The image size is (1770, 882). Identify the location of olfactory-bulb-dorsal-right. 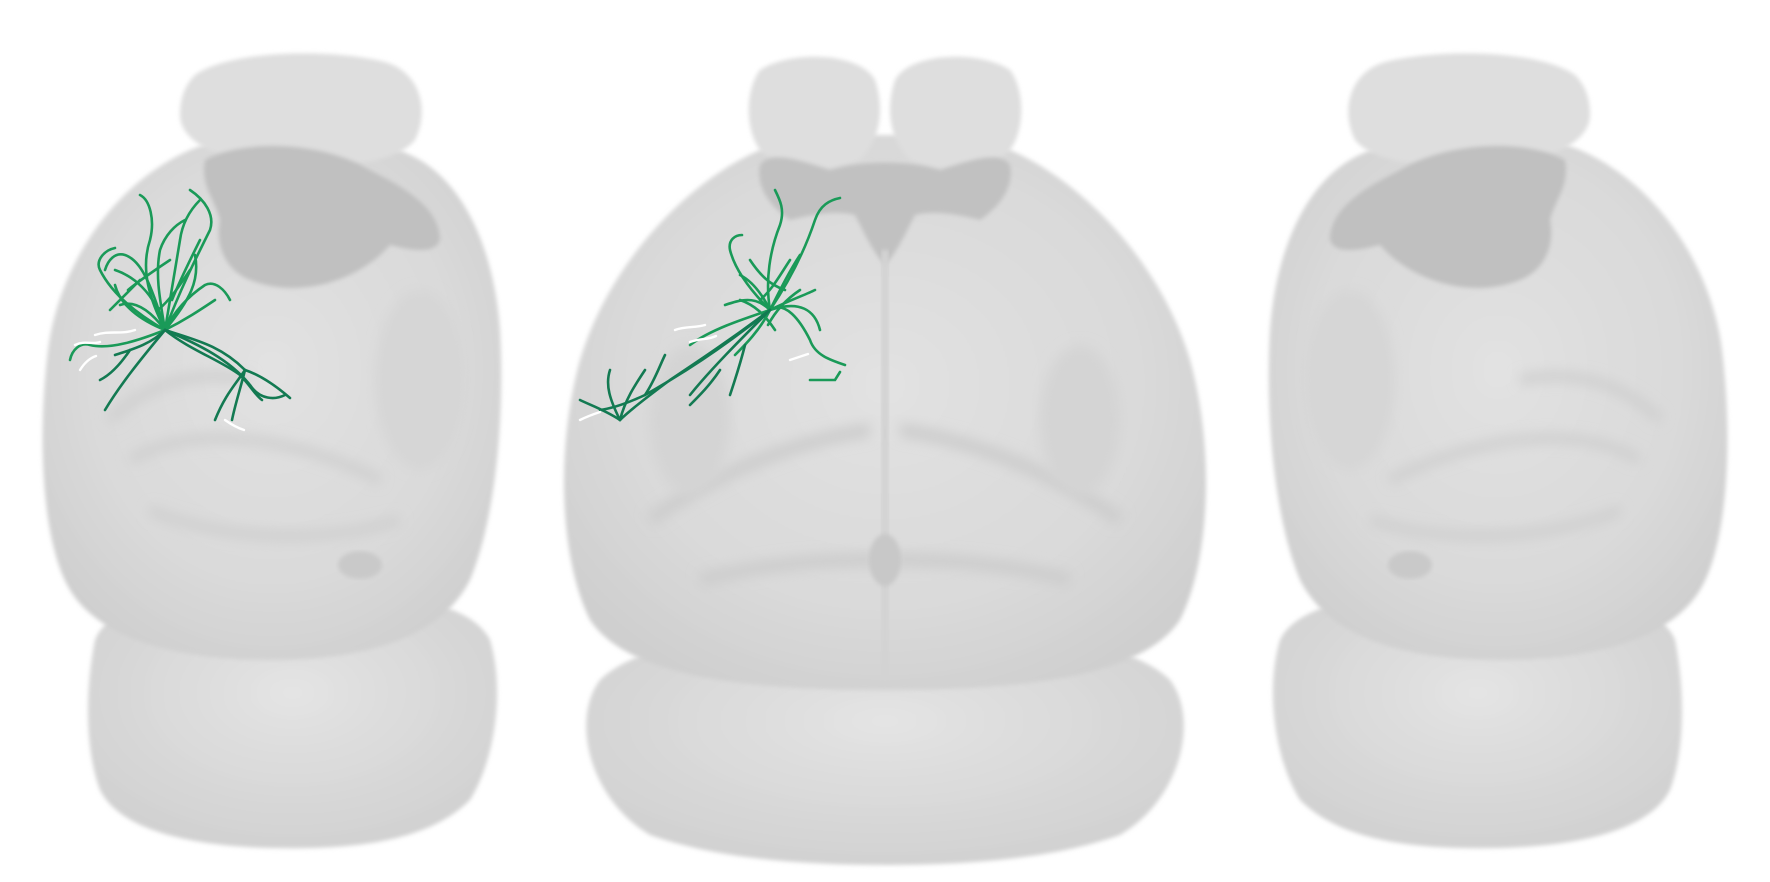
(955, 113).